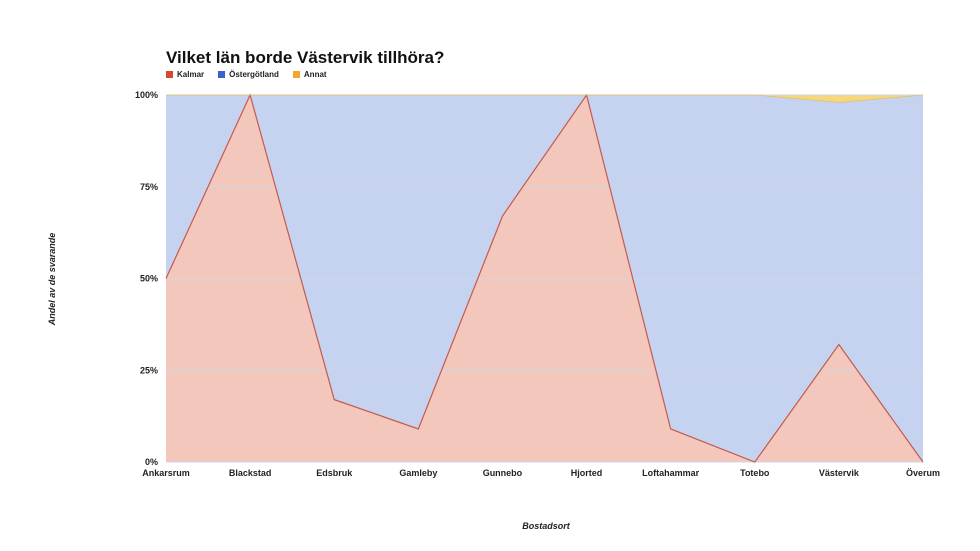 Image resolution: width=980 pixels, height=551 pixels. I want to click on line-annat, so click(545, 98).